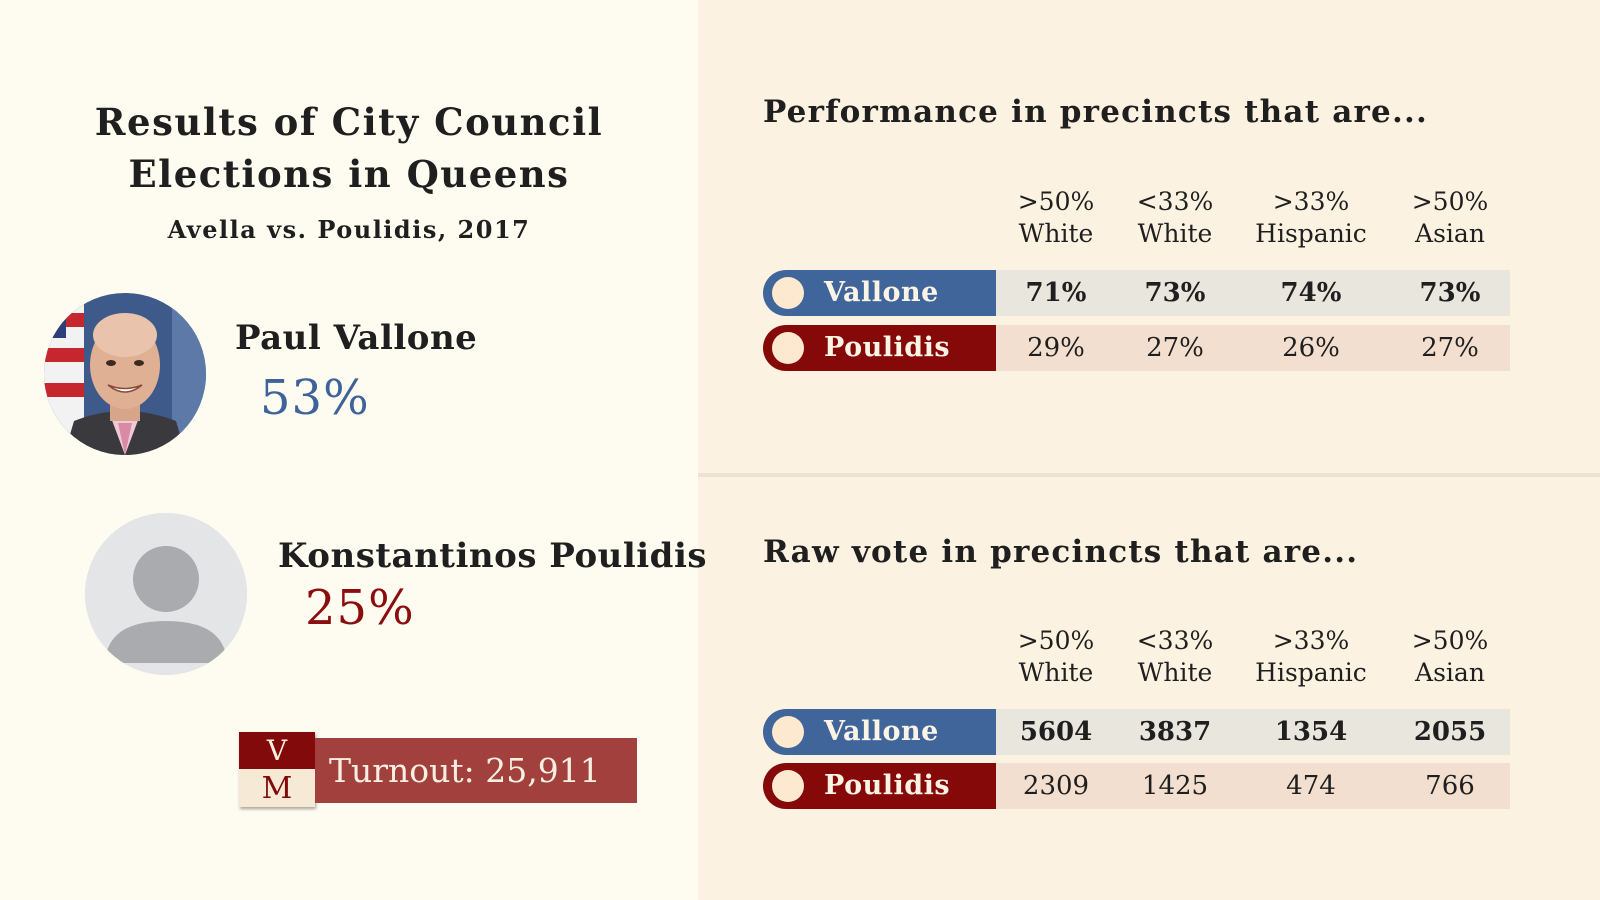  What do you see at coordinates (1450, 657) in the screenshot?
I see `raw-vote-col-header-asian: >50% Asian` at bounding box center [1450, 657].